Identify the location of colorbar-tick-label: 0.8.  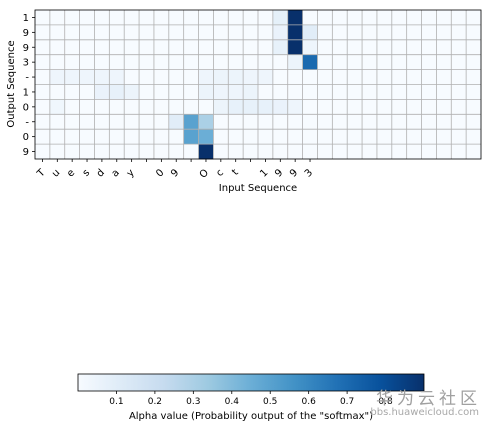
(385, 402).